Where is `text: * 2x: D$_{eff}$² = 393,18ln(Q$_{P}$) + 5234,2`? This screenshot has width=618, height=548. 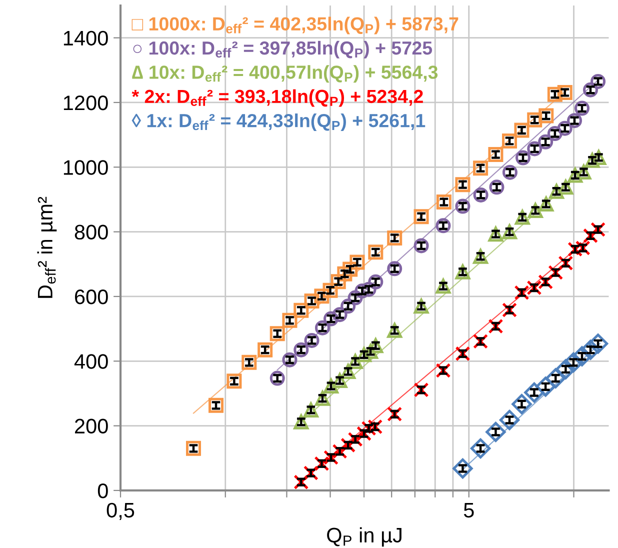 text: * 2x: D$_{eff}$² = 393,18ln(Q$_{P}$) + 5234,2 is located at coordinates (277, 98).